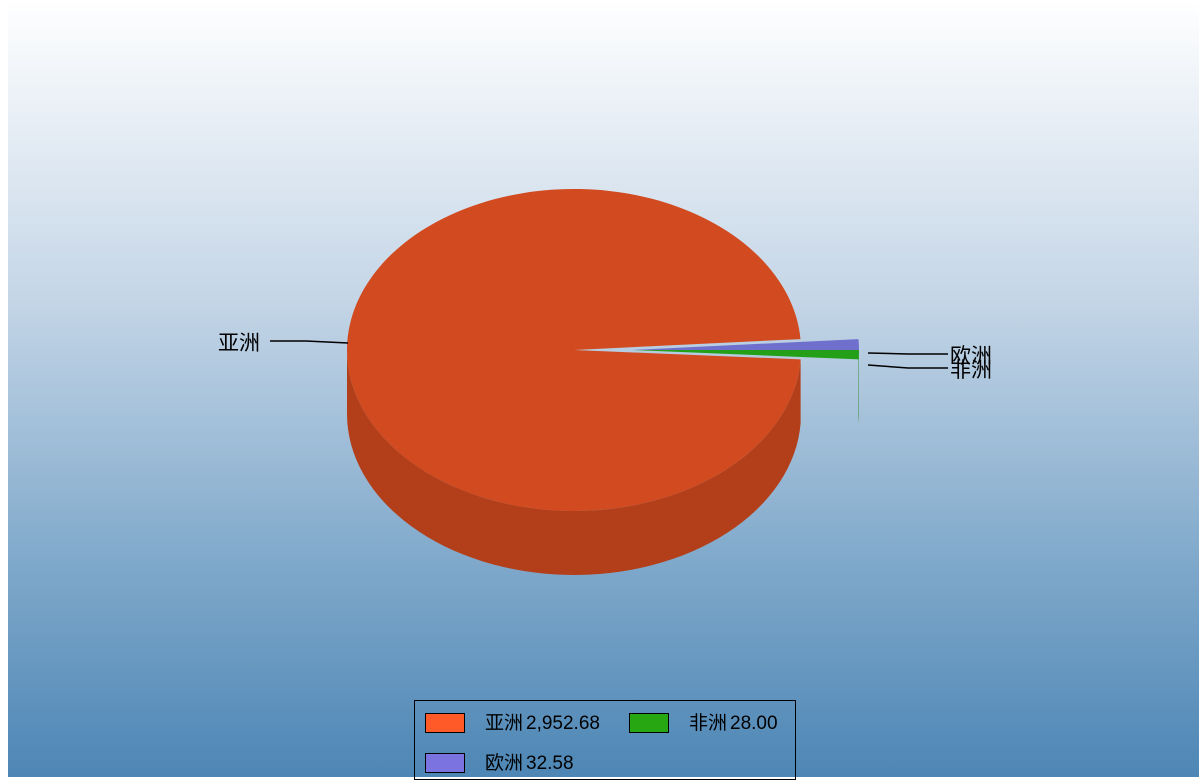 This screenshot has height=780, width=1199. What do you see at coordinates (649, 723) in the screenshot?
I see `legend-swatch-africa` at bounding box center [649, 723].